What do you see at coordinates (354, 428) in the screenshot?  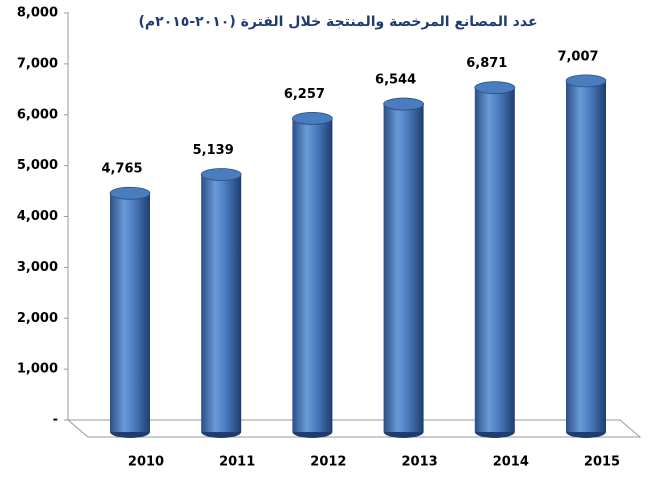 I see `floor` at bounding box center [354, 428].